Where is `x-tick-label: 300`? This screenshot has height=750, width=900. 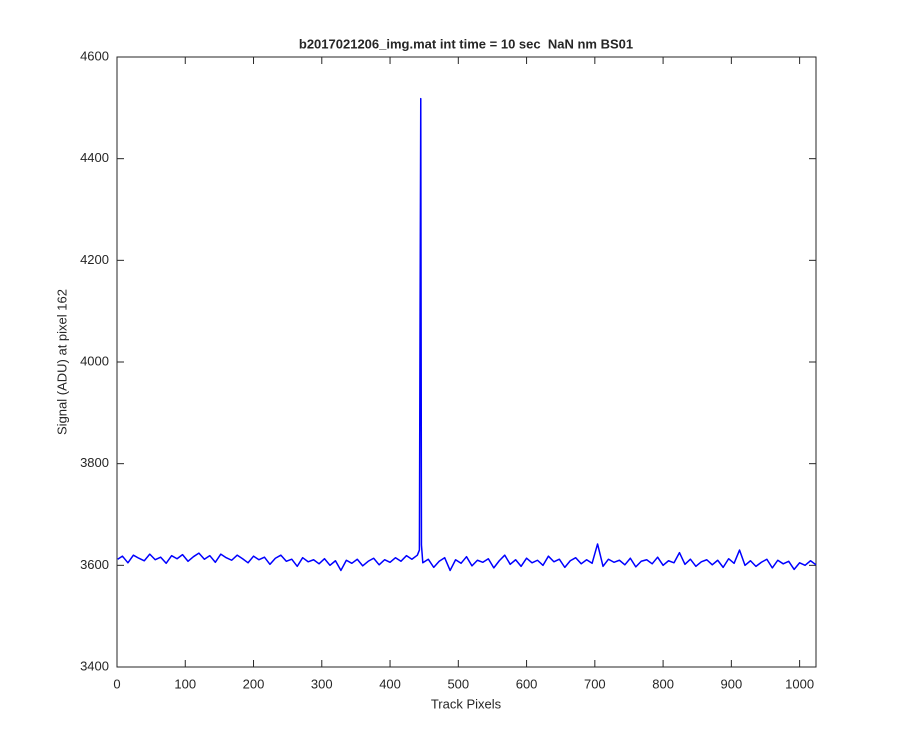 x-tick-label: 300 is located at coordinates (322, 683).